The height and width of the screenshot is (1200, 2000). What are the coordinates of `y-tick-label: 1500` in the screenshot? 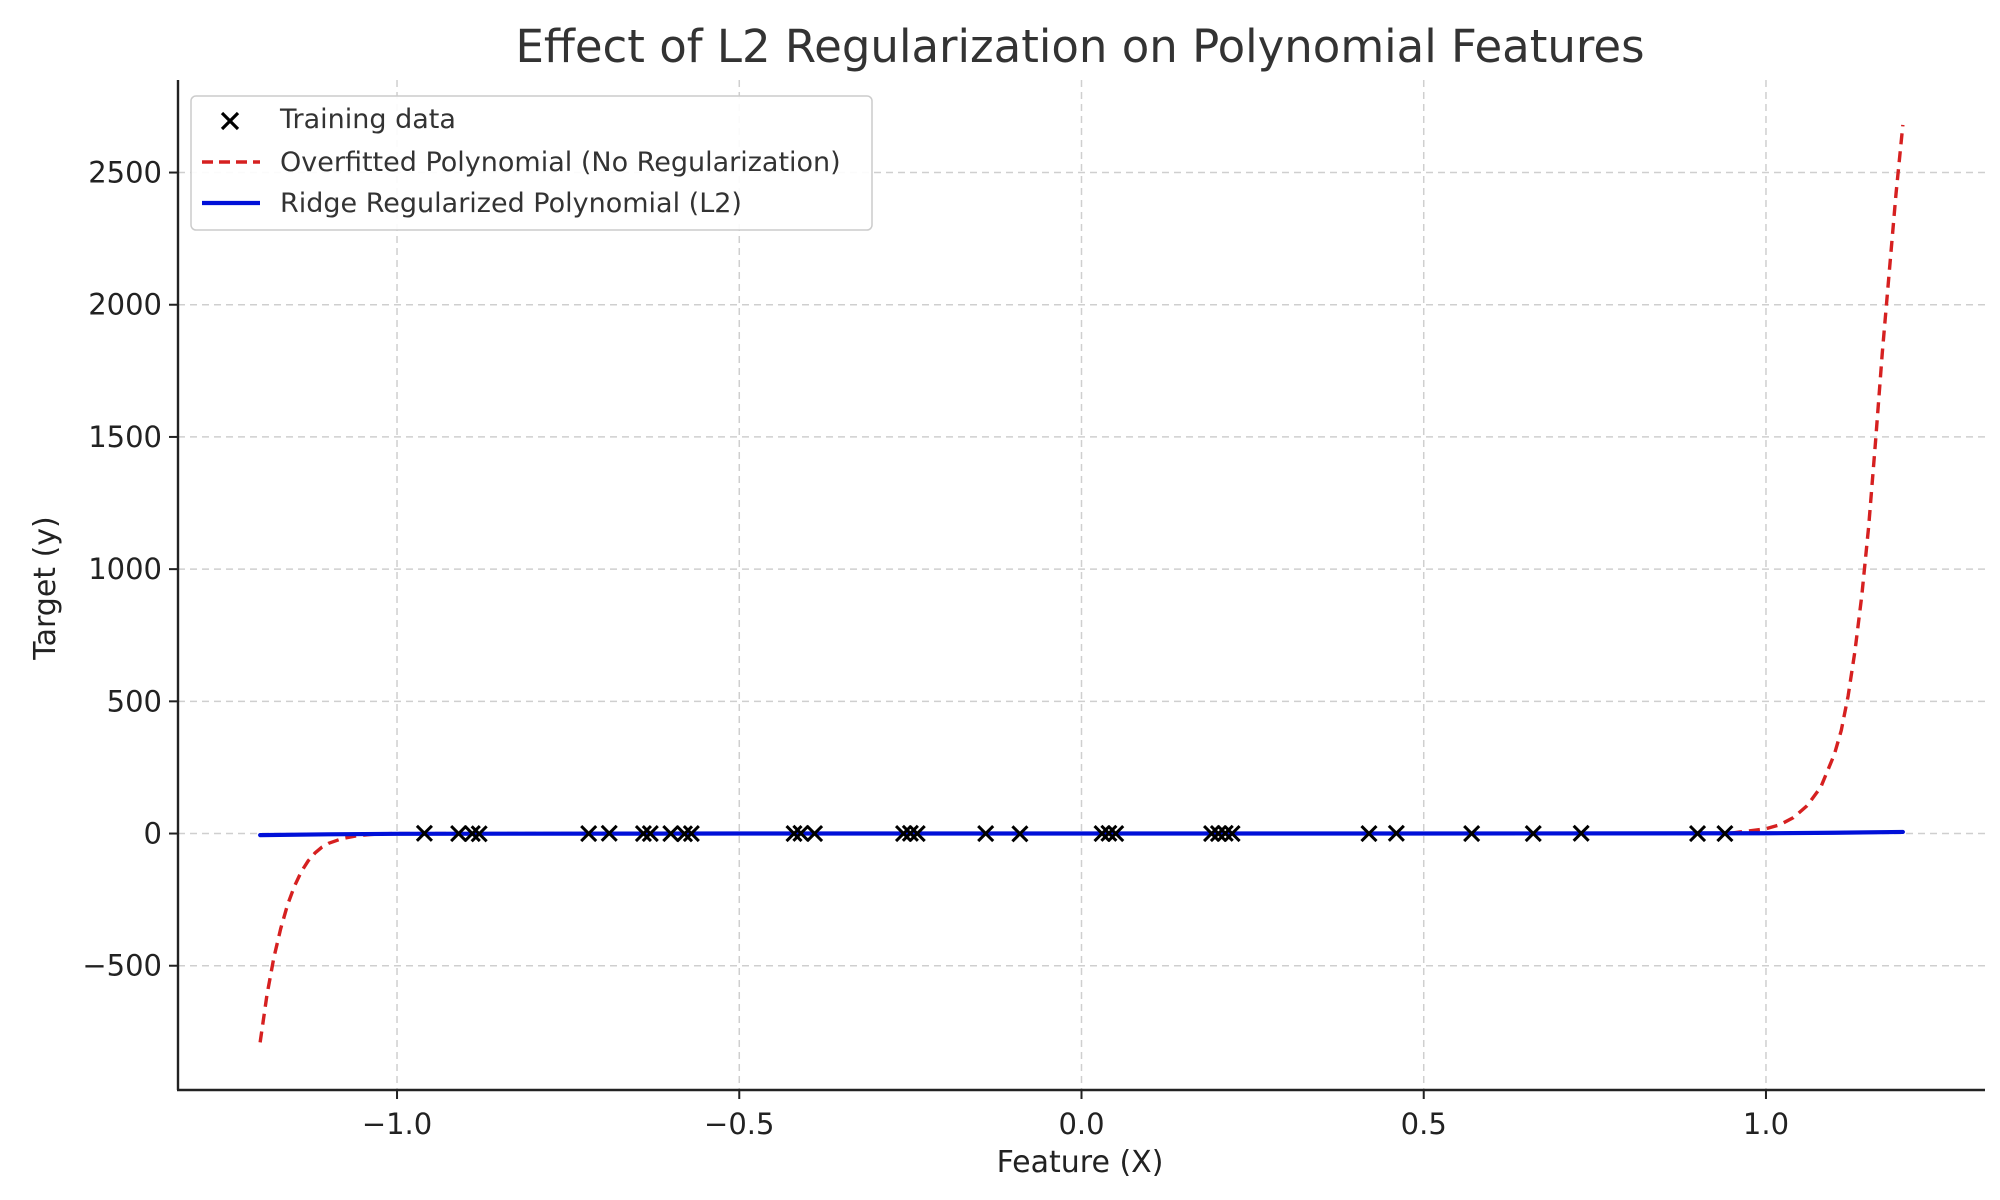 It's located at (125, 437).